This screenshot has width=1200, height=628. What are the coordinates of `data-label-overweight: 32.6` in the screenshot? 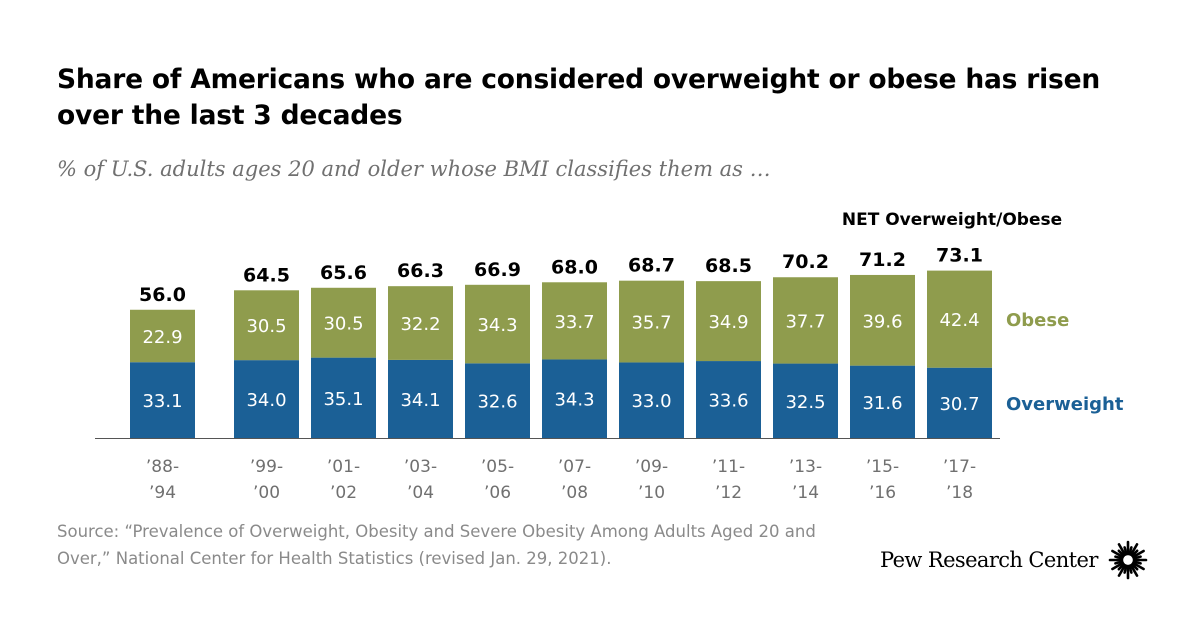 It's located at (497, 402).